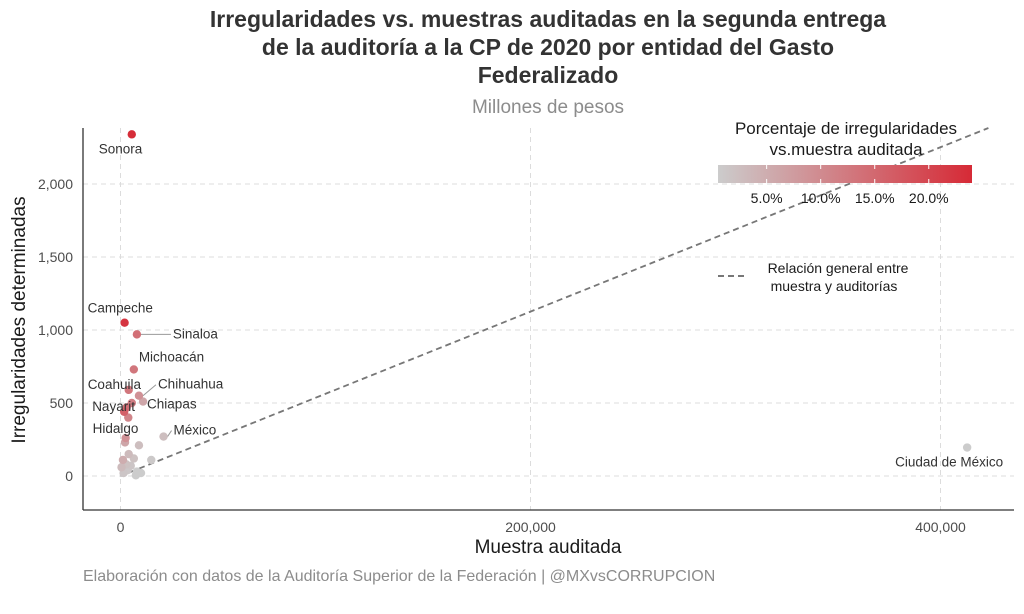  Describe the element at coordinates (530, 527) in the screenshot. I see `x-tick-label: 200,000` at that location.